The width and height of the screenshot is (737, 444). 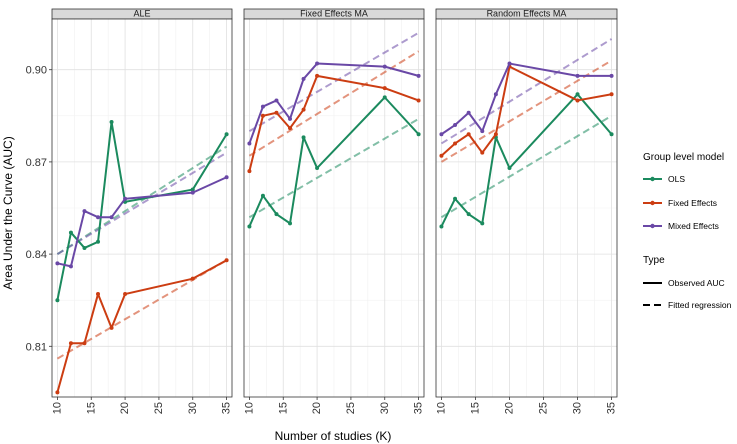 I want to click on legend-item-fitted-regression: Fitted regression, so click(x=687, y=305).